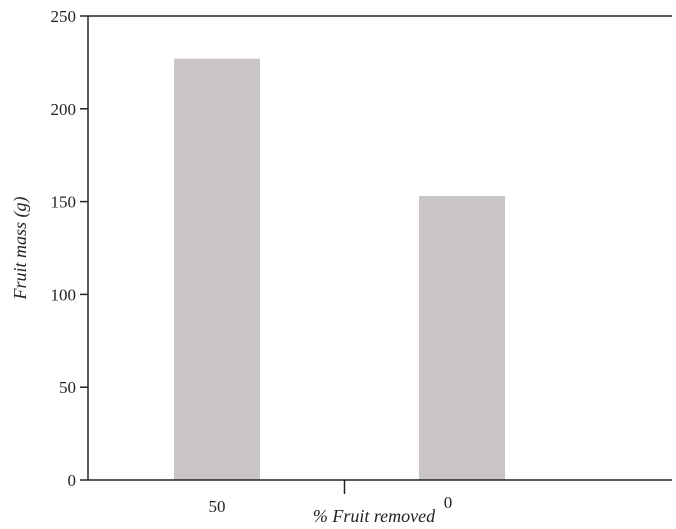  What do you see at coordinates (64, 109) in the screenshot?
I see `y-tick-label-200: 200` at bounding box center [64, 109].